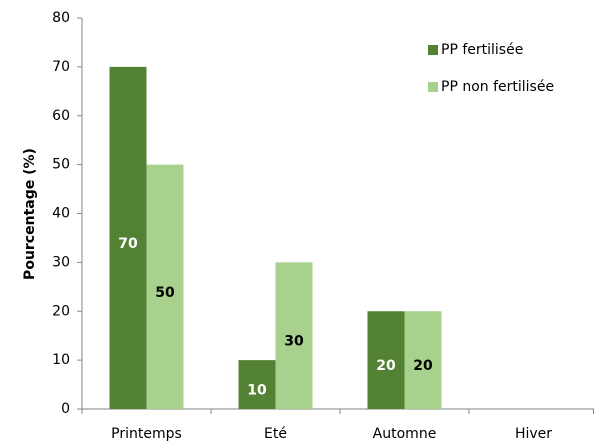 Image resolution: width=594 pixels, height=441 pixels. What do you see at coordinates (61, 18) in the screenshot?
I see `y-tick-label: 80` at bounding box center [61, 18].